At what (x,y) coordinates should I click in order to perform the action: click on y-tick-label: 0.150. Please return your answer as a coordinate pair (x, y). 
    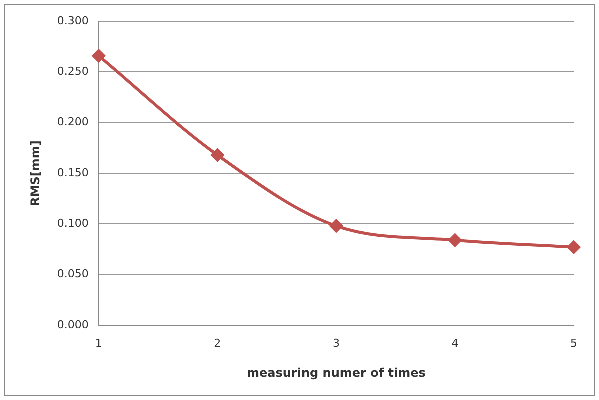
    Looking at the image, I should click on (73, 173).